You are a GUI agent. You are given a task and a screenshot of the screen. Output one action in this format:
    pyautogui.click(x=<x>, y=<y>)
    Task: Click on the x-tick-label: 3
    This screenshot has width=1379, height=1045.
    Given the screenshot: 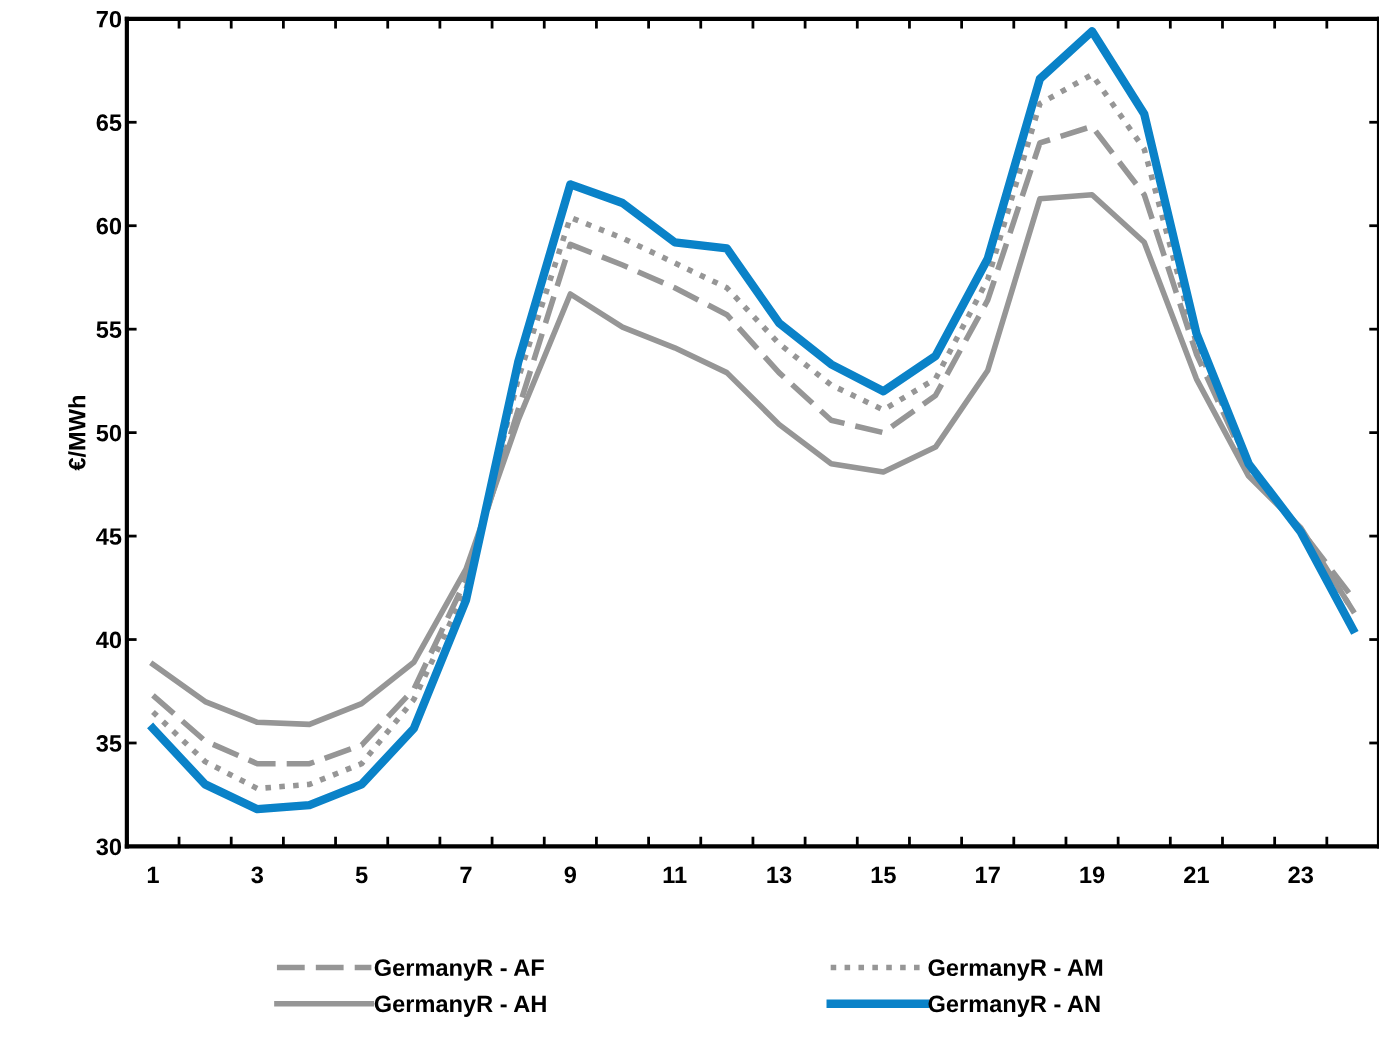 What is the action you would take?
    pyautogui.click(x=257, y=875)
    